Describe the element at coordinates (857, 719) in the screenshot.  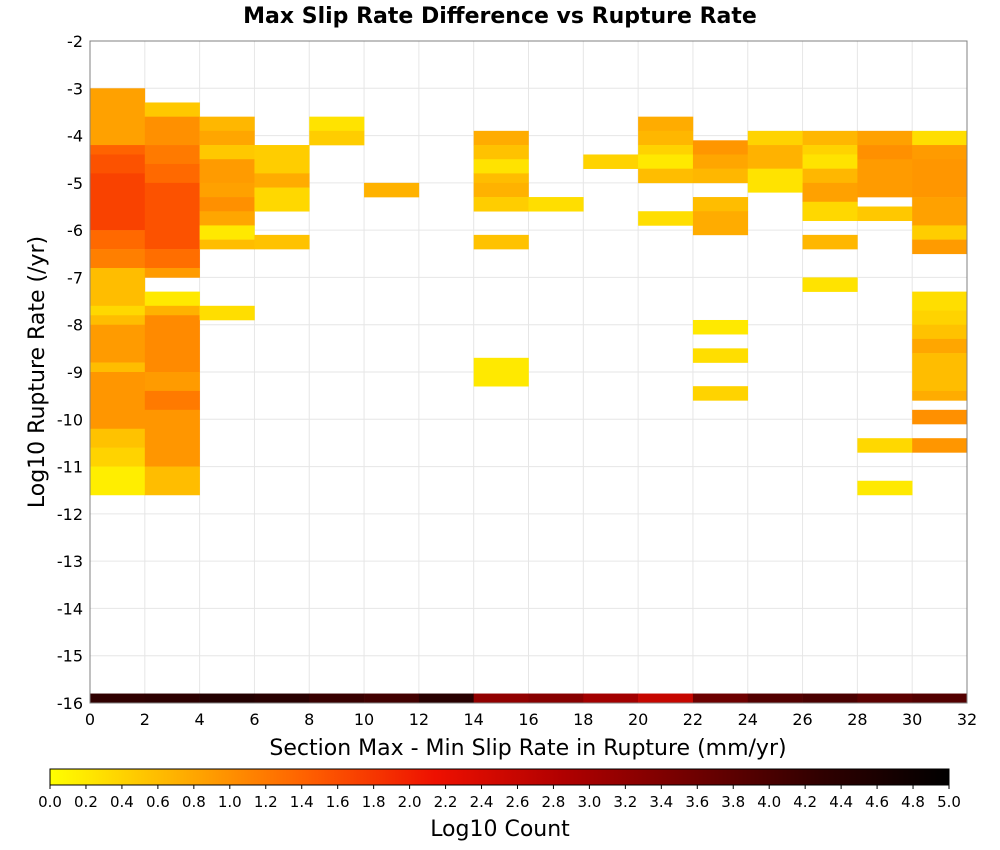
I see `x-tick-label: 28` at that location.